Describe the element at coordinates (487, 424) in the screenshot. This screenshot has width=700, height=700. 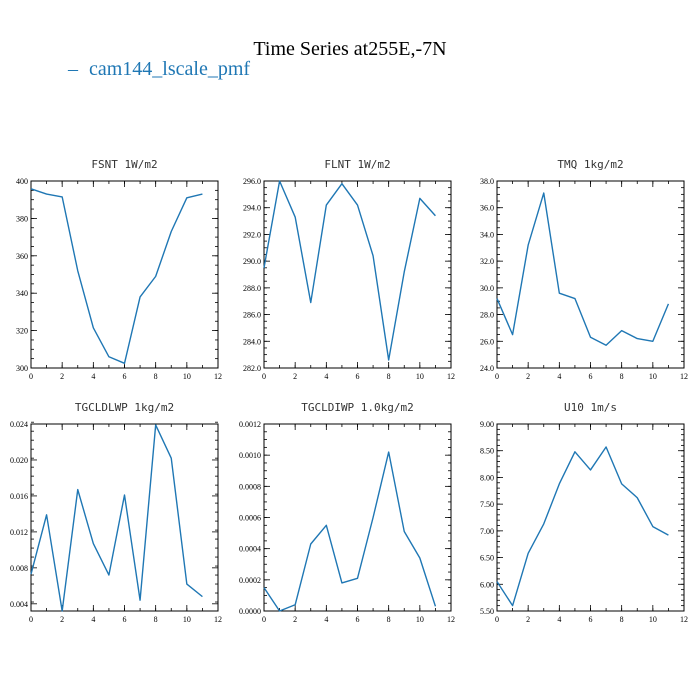
I see `y-tick-label: 9.00` at that location.